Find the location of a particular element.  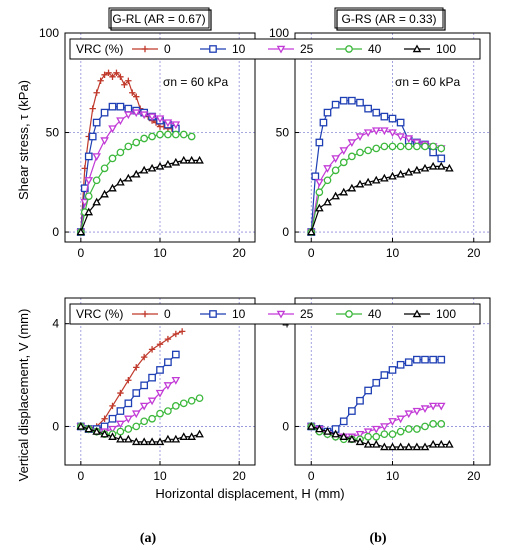

panel-label-b: (b) is located at coordinates (377, 538).